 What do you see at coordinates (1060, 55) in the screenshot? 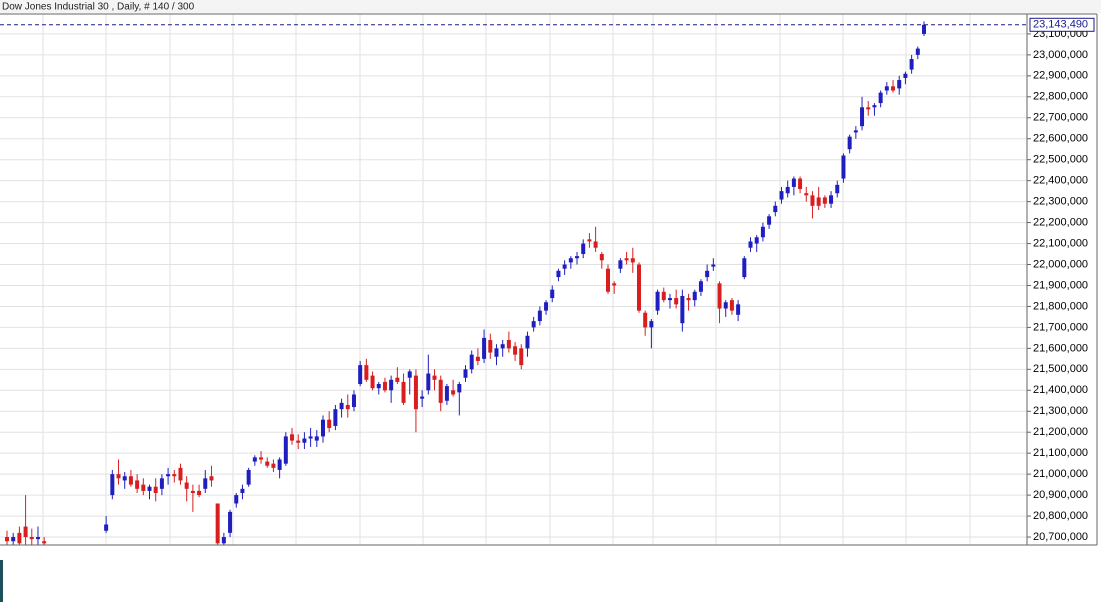
I see `y-tick-label: 23,000,000` at bounding box center [1060, 55].